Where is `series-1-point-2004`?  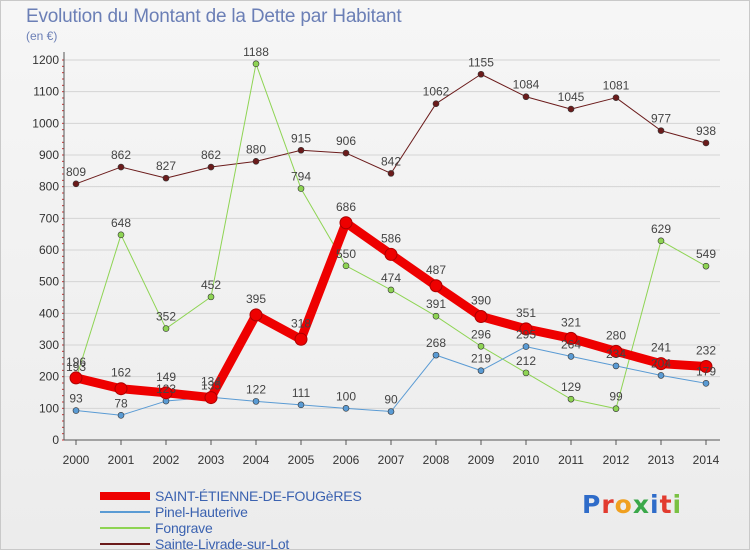 series-1-point-2004 is located at coordinates (256, 64).